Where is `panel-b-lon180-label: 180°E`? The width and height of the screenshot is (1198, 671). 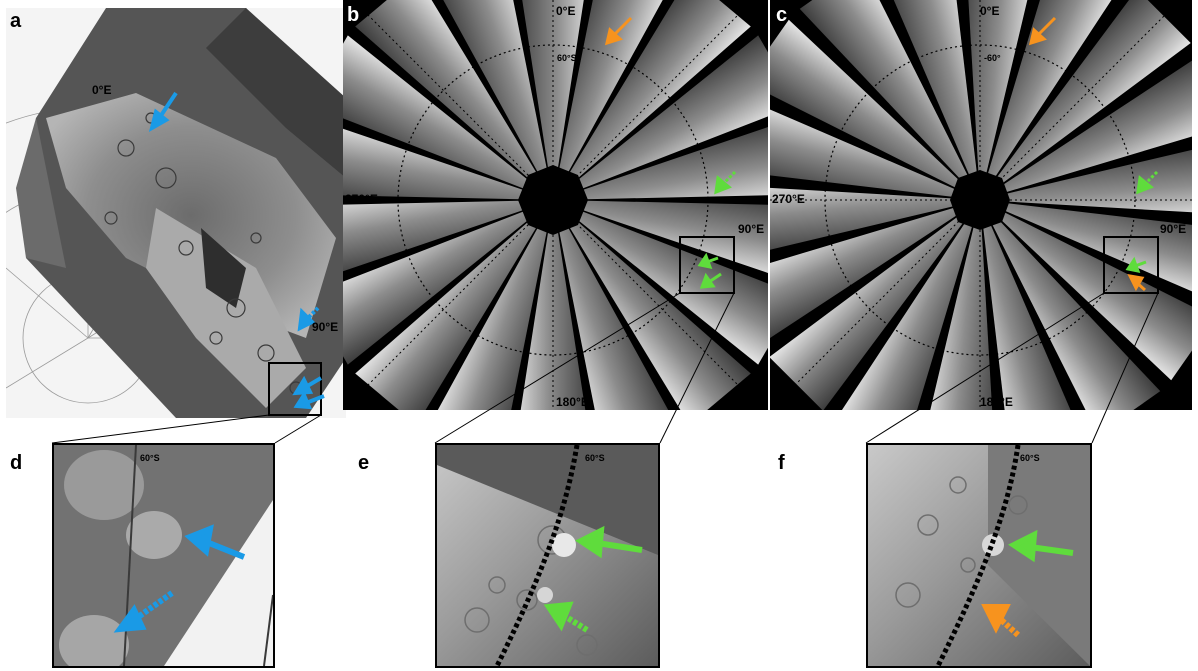
panel-b-lon180-label: 180°E is located at coordinates (572, 402).